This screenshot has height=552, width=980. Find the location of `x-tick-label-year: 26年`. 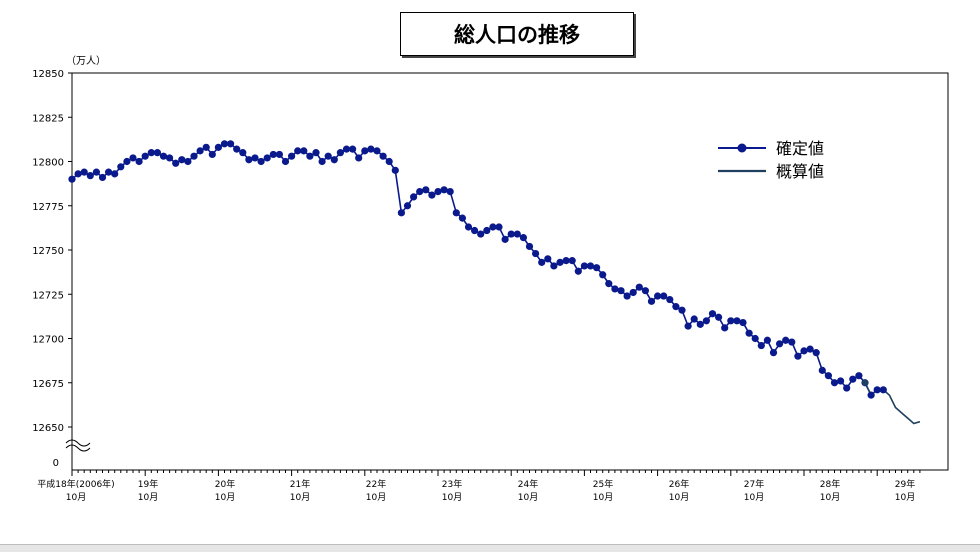

x-tick-label-year: 26年 is located at coordinates (679, 484).